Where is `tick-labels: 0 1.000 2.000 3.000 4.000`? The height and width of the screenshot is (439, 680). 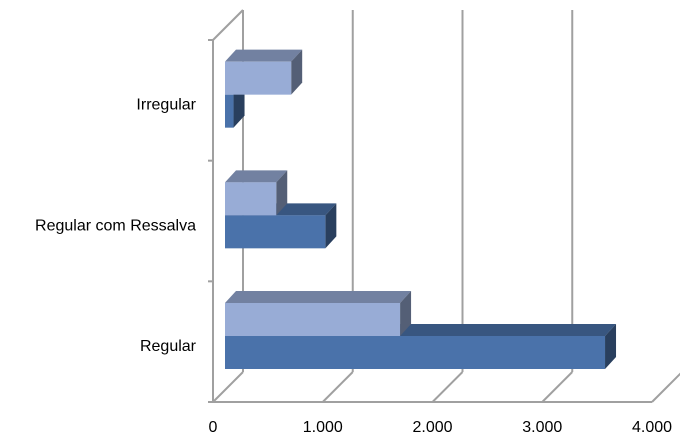 tick-labels: 0 1.000 2.000 3.000 4.000 is located at coordinates (441, 427).